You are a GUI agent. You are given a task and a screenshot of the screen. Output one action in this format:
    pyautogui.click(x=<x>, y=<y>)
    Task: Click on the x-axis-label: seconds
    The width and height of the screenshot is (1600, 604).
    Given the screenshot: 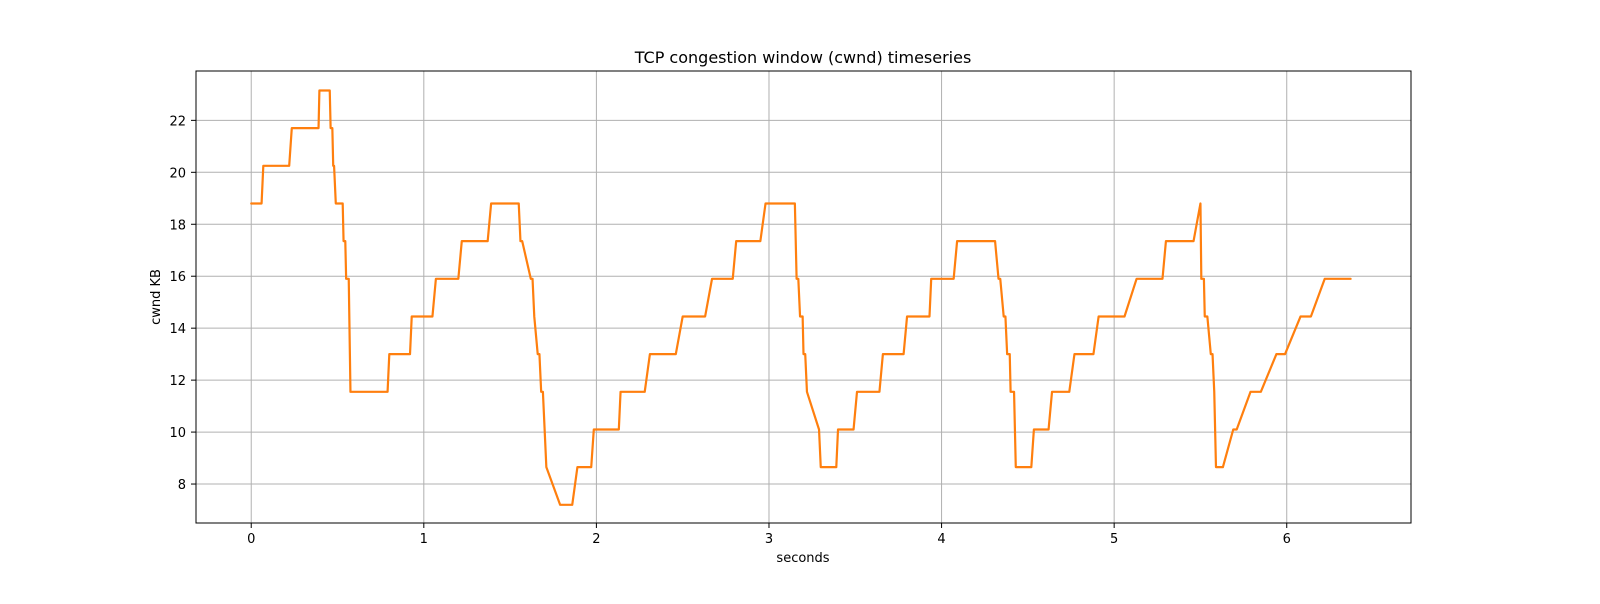 What is the action you would take?
    pyautogui.click(x=802, y=558)
    